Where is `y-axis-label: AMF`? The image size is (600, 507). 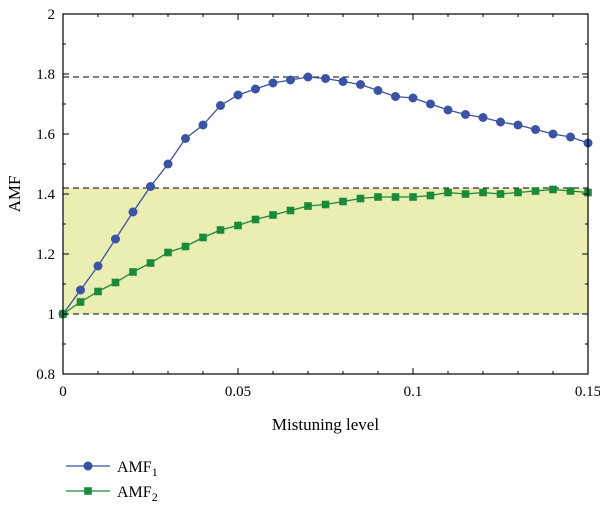
y-axis-label: AMF is located at coordinates (14, 194).